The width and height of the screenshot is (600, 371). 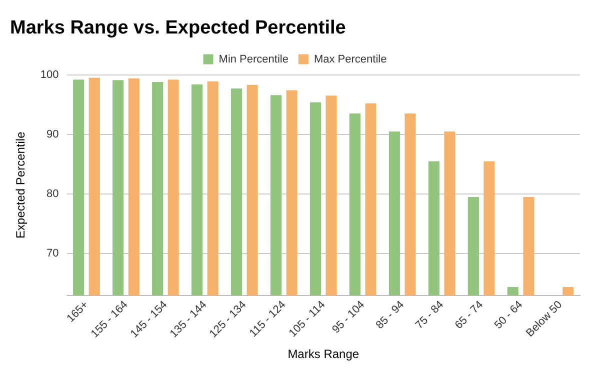 I want to click on x-tick-label: 125 - 134, so click(x=228, y=319).